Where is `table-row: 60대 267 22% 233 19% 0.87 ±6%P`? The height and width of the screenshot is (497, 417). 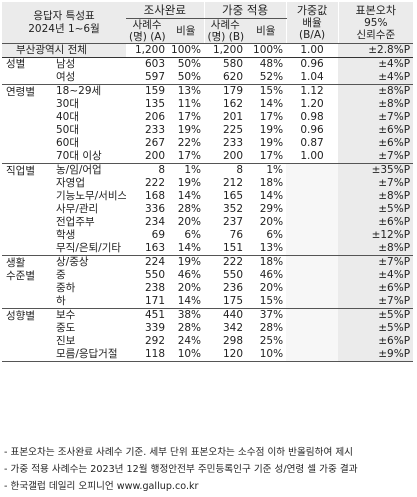
table-row: 60대 267 22% 233 19% 0.87 ±6%P is located at coordinates (208, 143).